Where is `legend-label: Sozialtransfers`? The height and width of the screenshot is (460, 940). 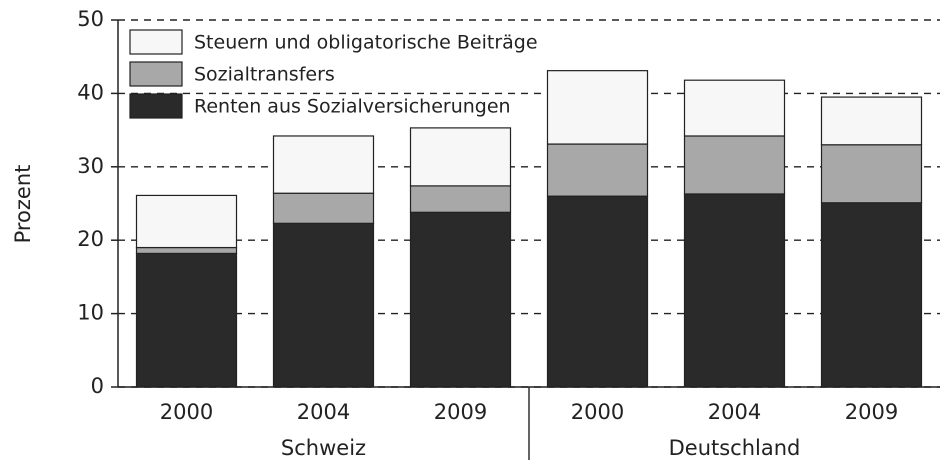 legend-label: Sozialtransfers is located at coordinates (264, 75).